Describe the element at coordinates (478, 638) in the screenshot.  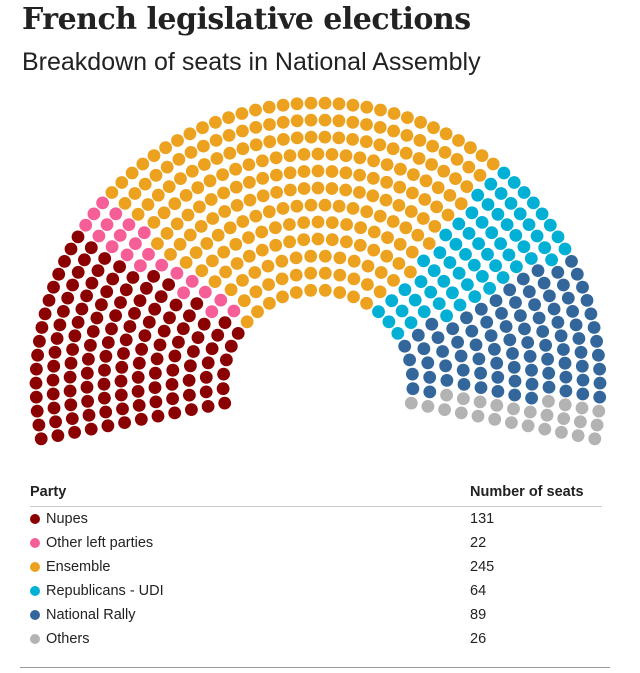
I see `legend-seat-count: 26` at that location.